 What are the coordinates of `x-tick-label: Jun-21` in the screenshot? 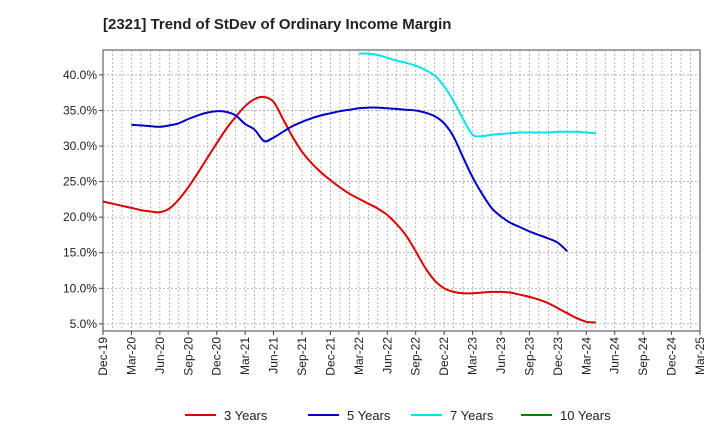 It's located at (274, 355).